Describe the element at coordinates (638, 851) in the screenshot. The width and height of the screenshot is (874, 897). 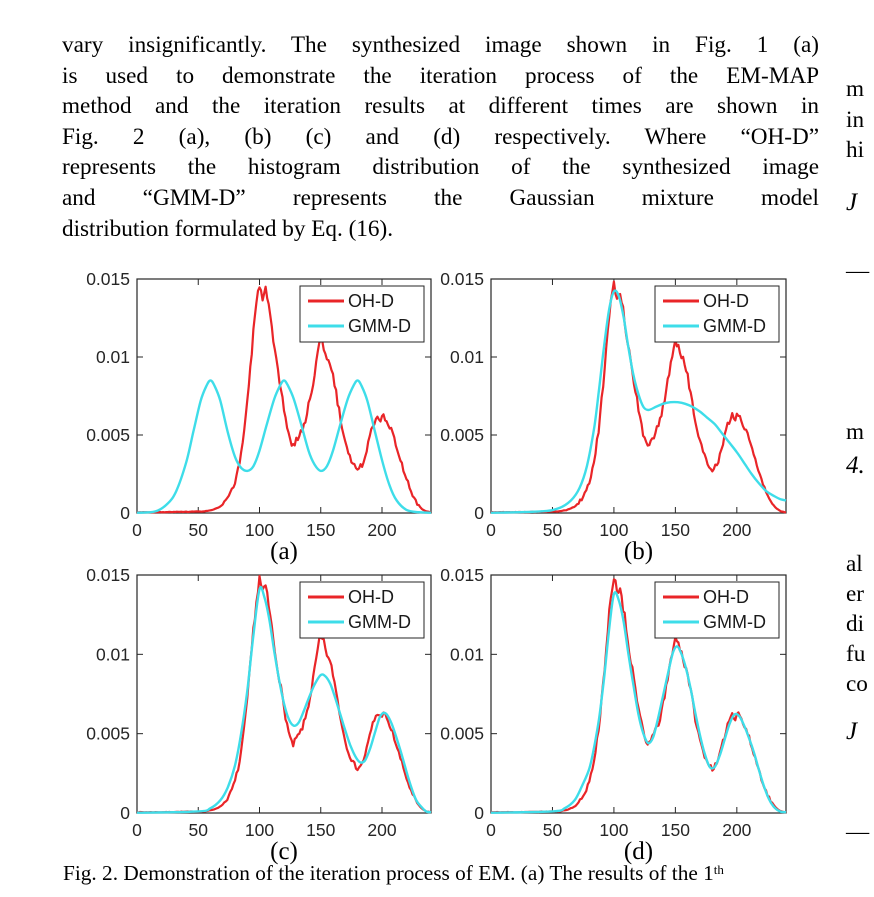
I see `subplot-label: (d)` at that location.